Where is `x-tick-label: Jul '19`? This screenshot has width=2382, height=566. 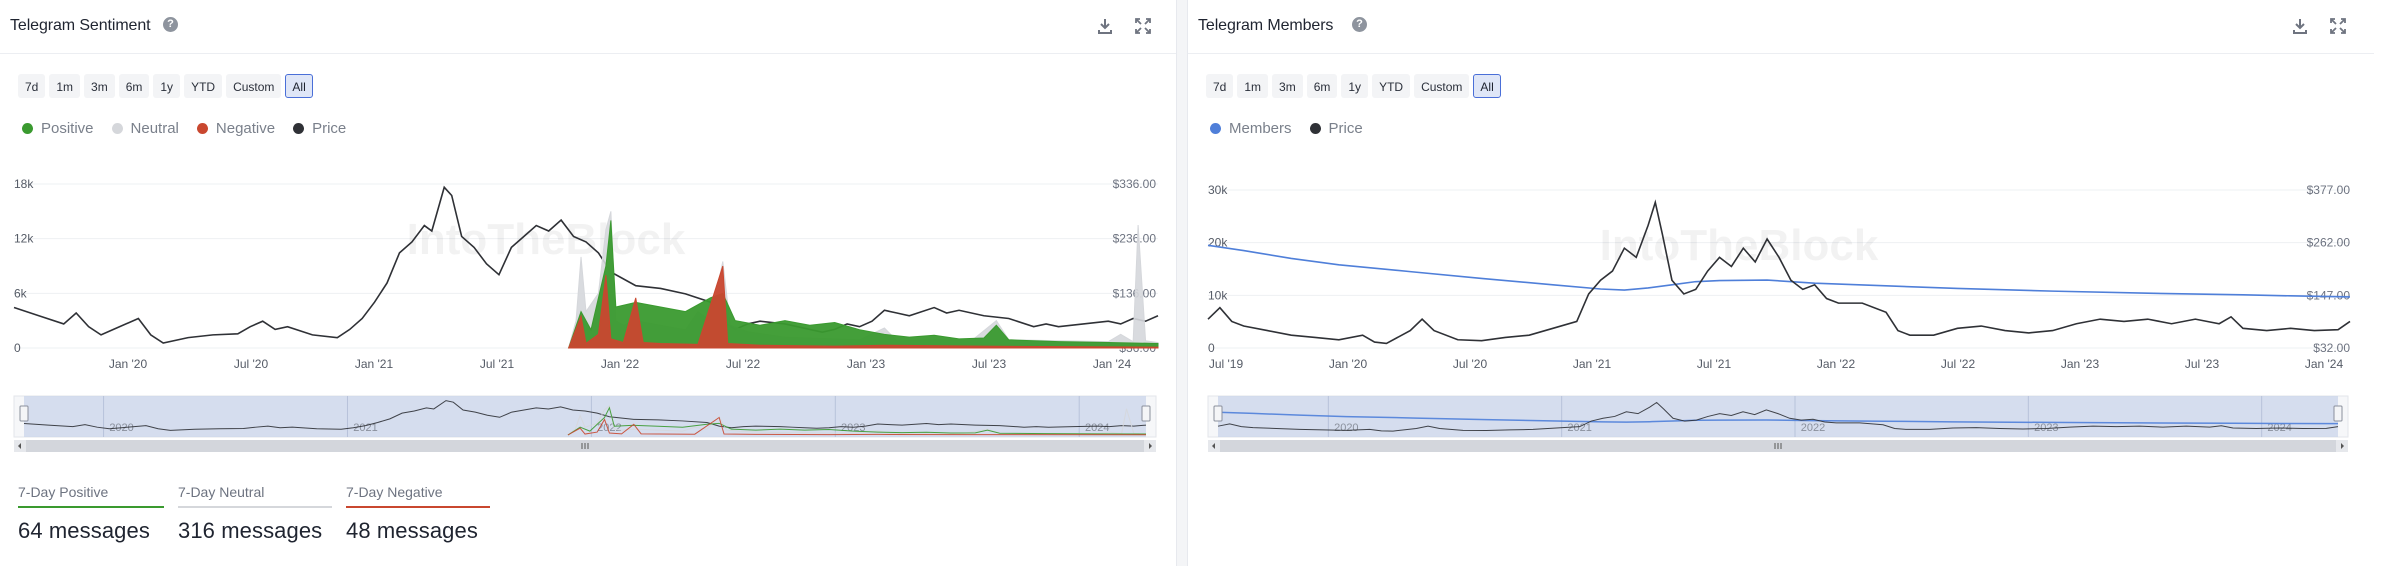 x-tick-label: Jul '19 is located at coordinates (1226, 364).